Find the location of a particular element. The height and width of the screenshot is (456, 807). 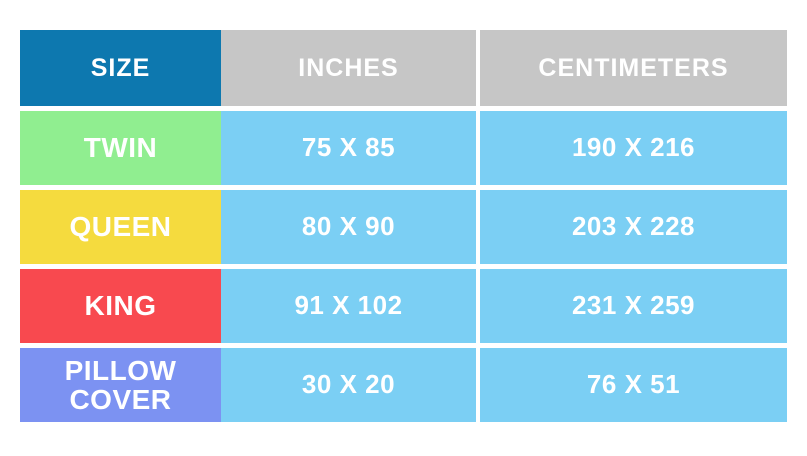

centimeters-value-cell: 190 X 216 is located at coordinates (633, 148).